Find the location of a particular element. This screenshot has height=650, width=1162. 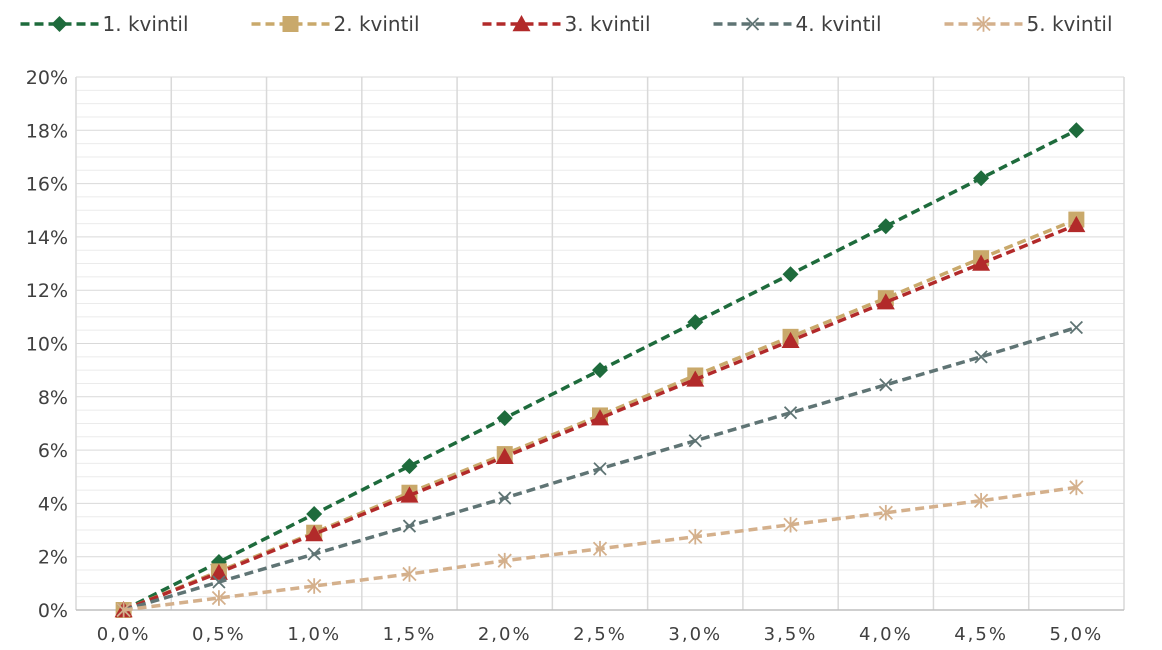

legend-item-2: 2. kvintil is located at coordinates (335, 24).